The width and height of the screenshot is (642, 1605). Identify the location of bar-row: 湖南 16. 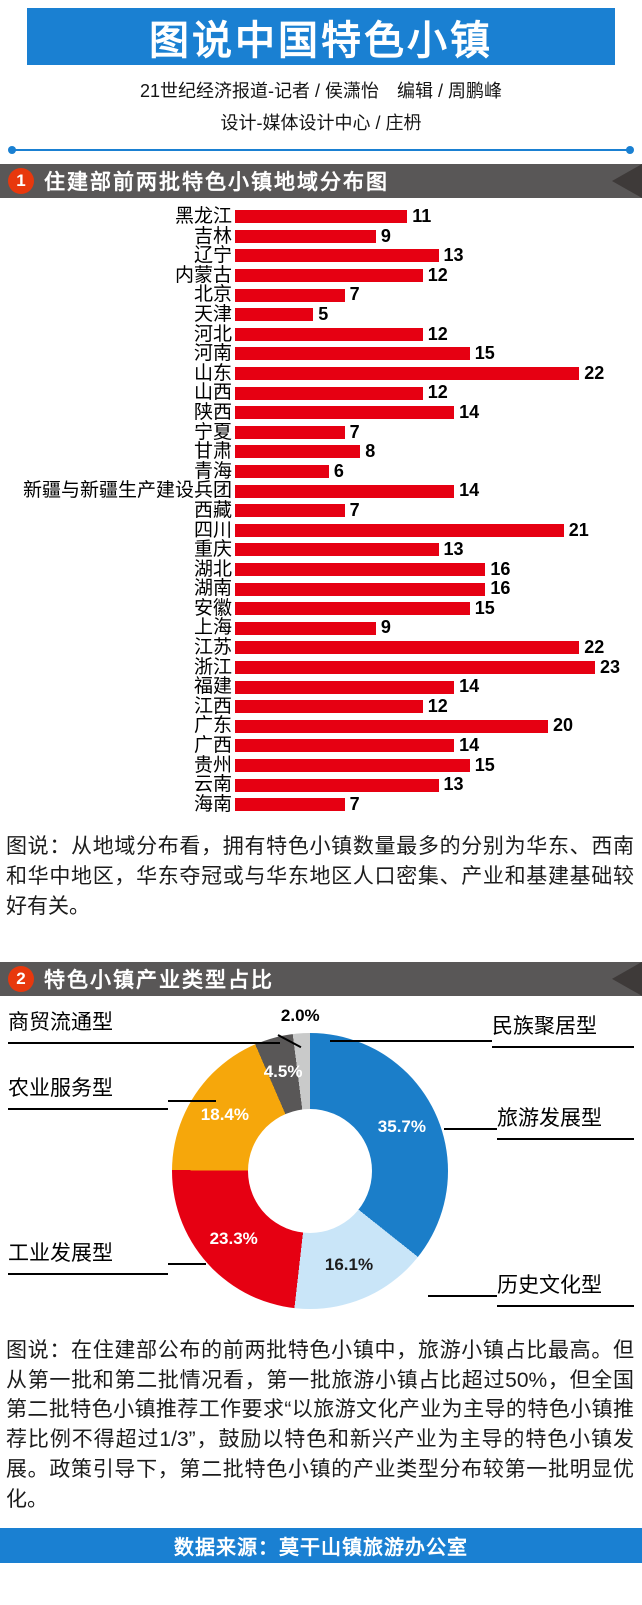
(321, 589).